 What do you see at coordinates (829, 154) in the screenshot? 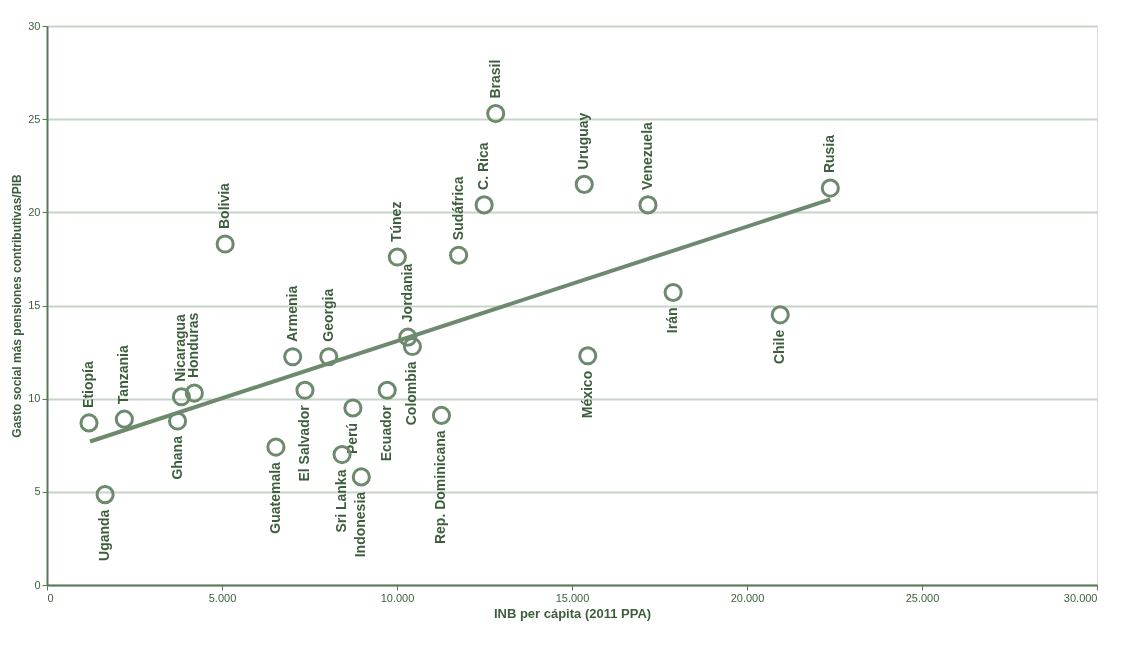
I see `annotation: Rusia` at bounding box center [829, 154].